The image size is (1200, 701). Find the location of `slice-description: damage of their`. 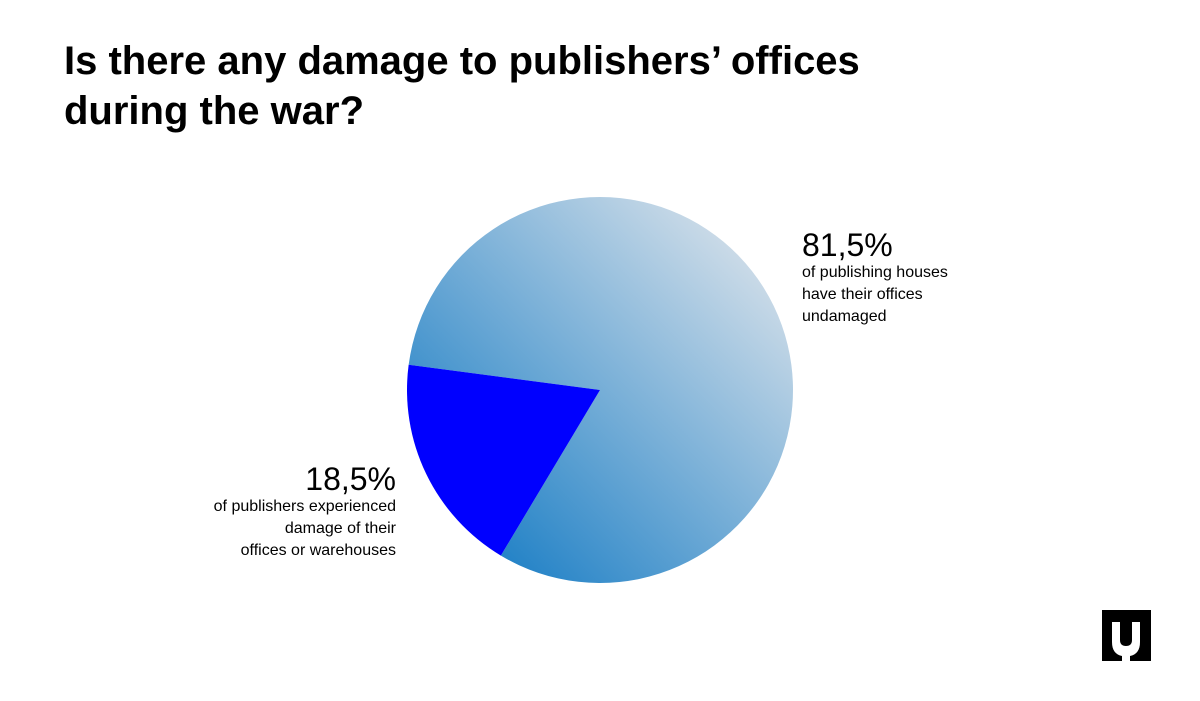

slice-description: damage of their is located at coordinates (340, 528).